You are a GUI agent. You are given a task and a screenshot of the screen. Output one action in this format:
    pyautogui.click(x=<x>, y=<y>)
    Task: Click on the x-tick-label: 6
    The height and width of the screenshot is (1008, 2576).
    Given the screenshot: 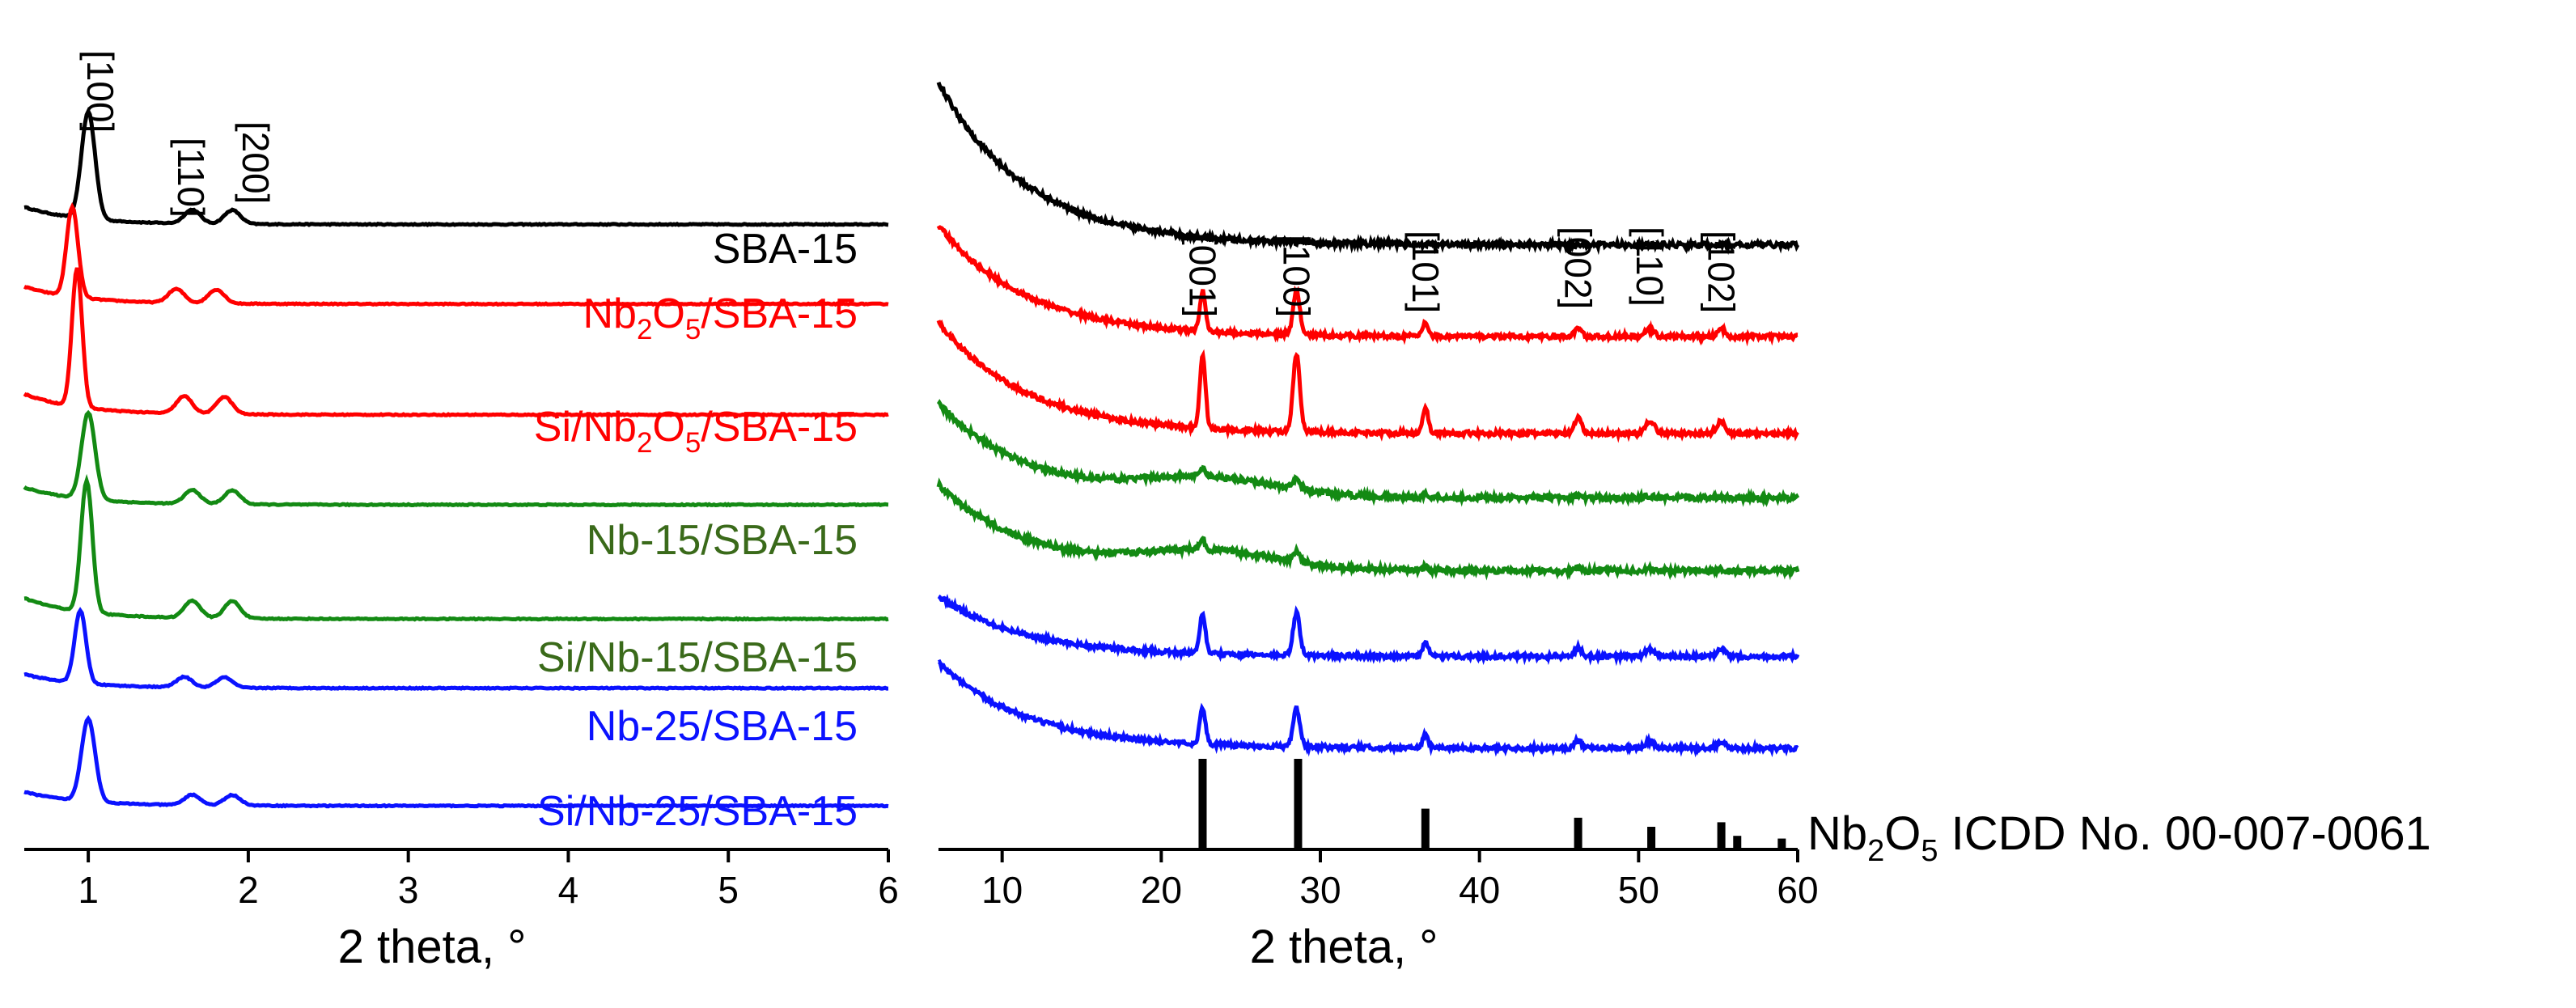 What is the action you would take?
    pyautogui.click(x=888, y=890)
    